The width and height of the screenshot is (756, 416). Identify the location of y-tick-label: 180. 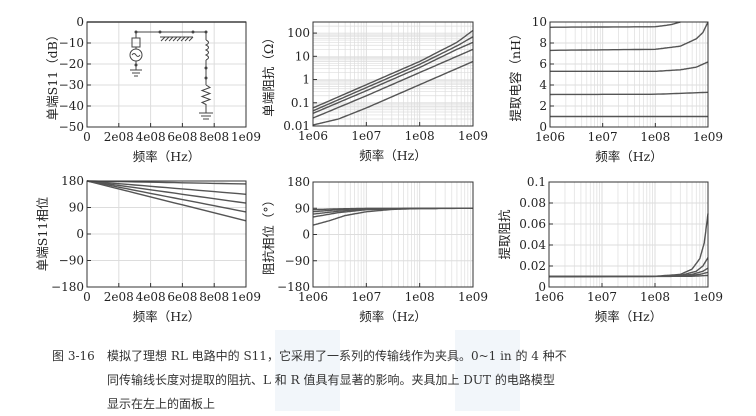
(72, 181).